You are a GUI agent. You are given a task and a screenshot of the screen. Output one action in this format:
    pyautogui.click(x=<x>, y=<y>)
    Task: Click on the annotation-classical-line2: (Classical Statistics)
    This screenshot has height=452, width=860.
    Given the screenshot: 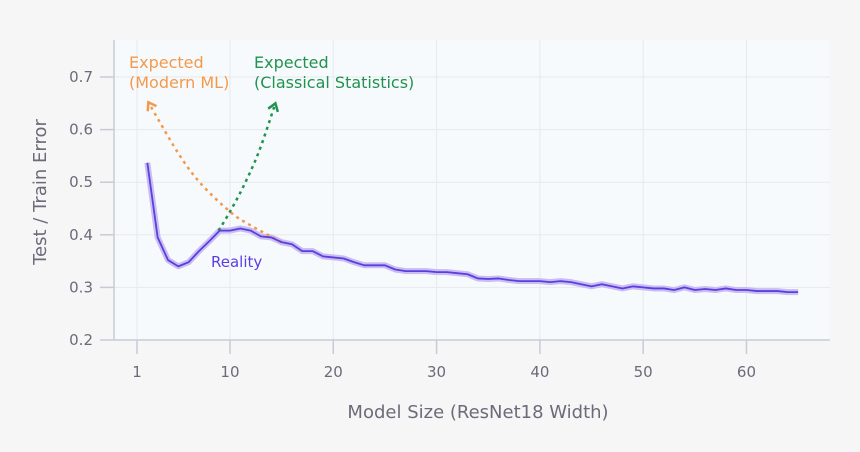 What is the action you would take?
    pyautogui.click(x=334, y=82)
    